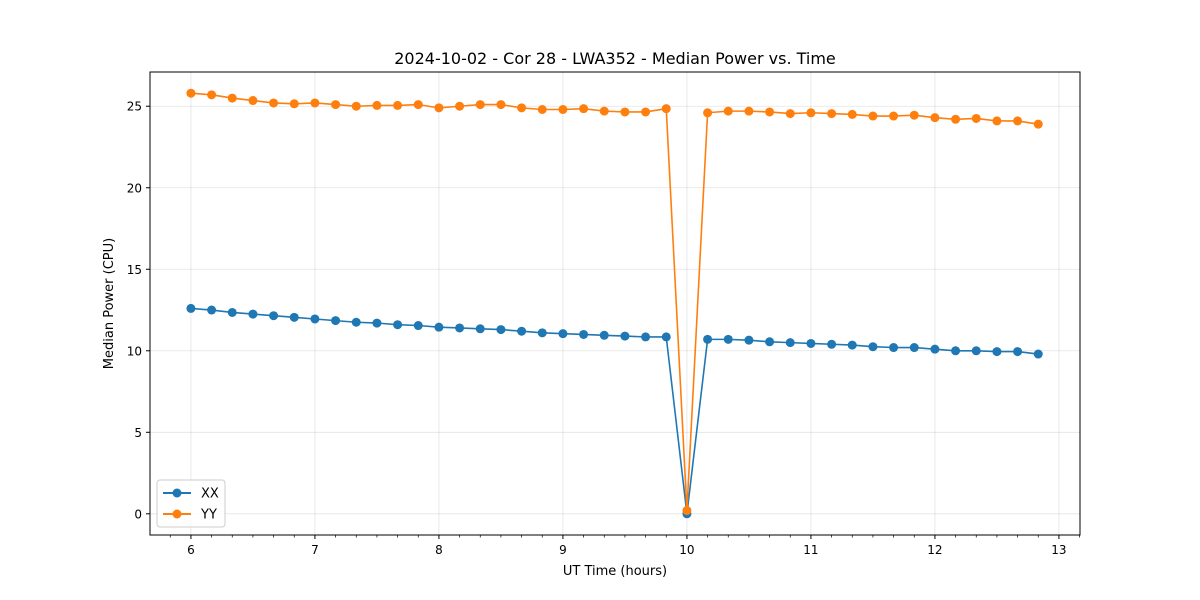 The image size is (1200, 600). I want to click on y-axis-label: Median Power (CPU), so click(109, 303).